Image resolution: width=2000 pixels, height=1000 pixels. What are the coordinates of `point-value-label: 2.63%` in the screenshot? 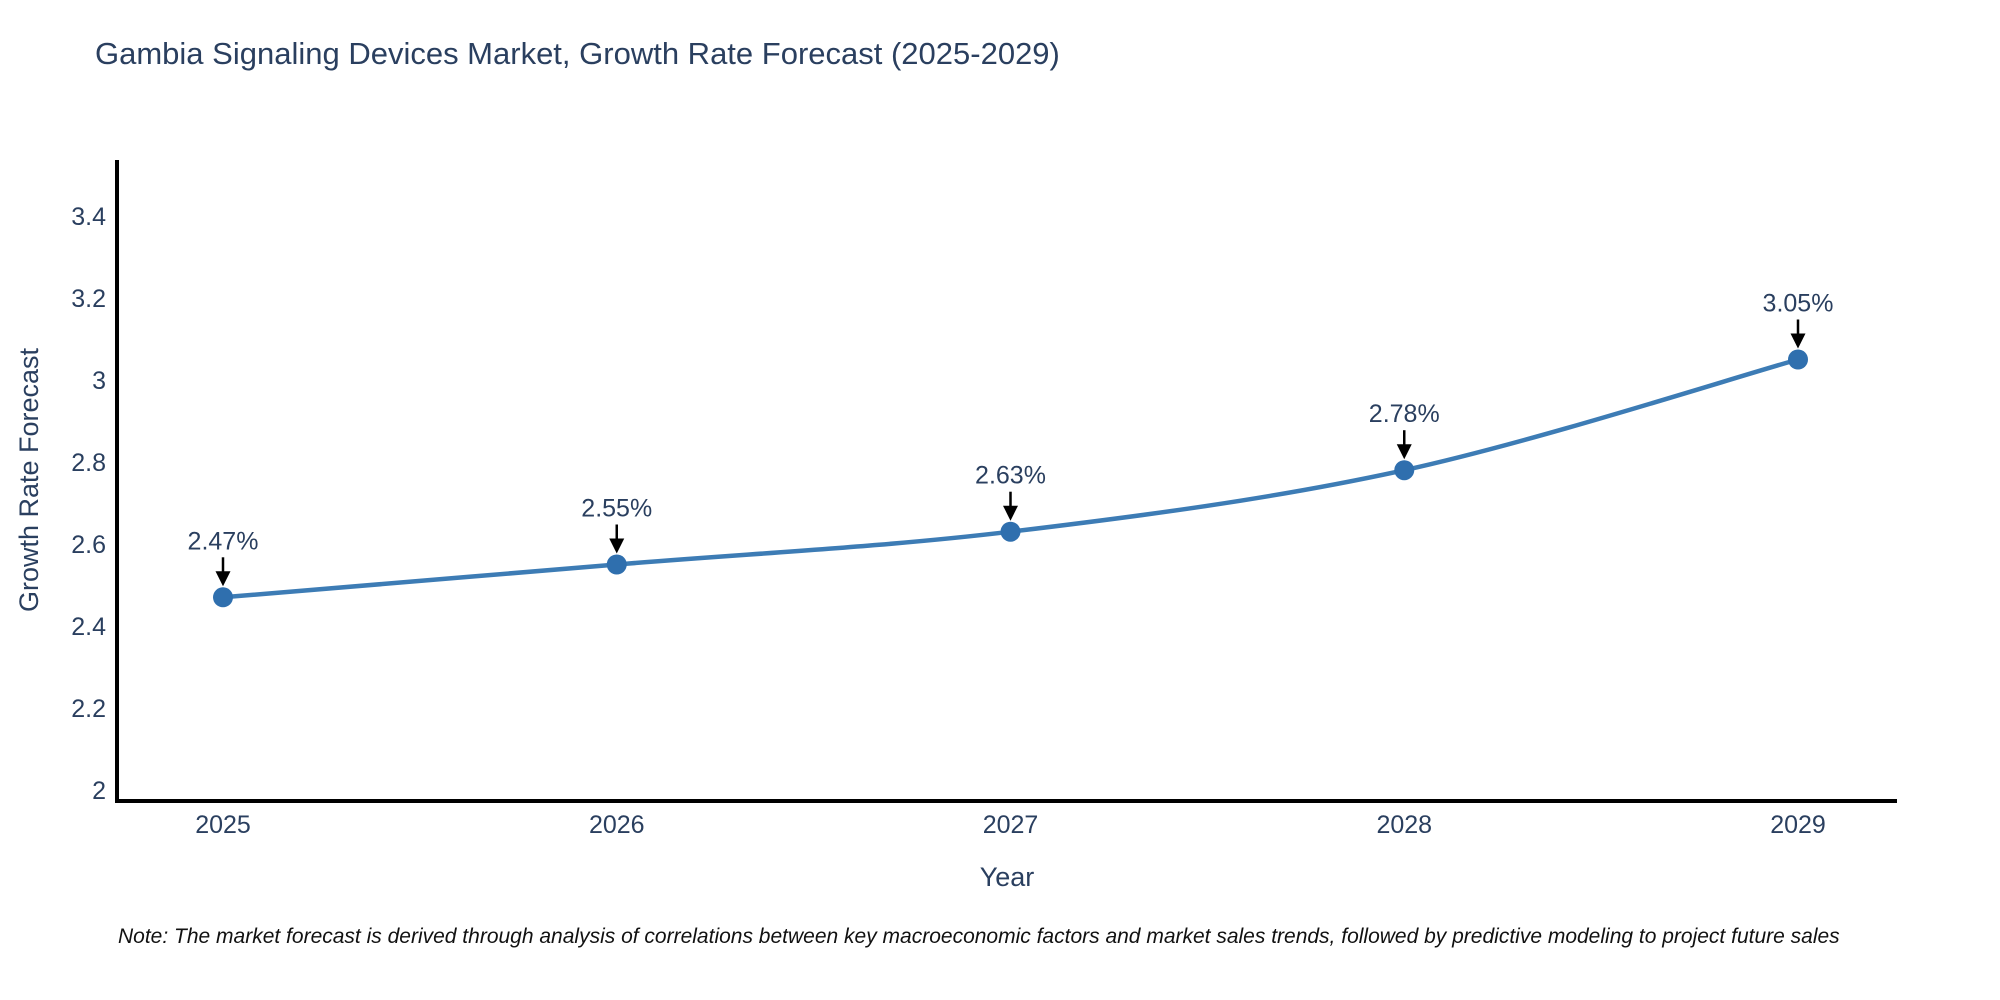 It's located at (1010, 476).